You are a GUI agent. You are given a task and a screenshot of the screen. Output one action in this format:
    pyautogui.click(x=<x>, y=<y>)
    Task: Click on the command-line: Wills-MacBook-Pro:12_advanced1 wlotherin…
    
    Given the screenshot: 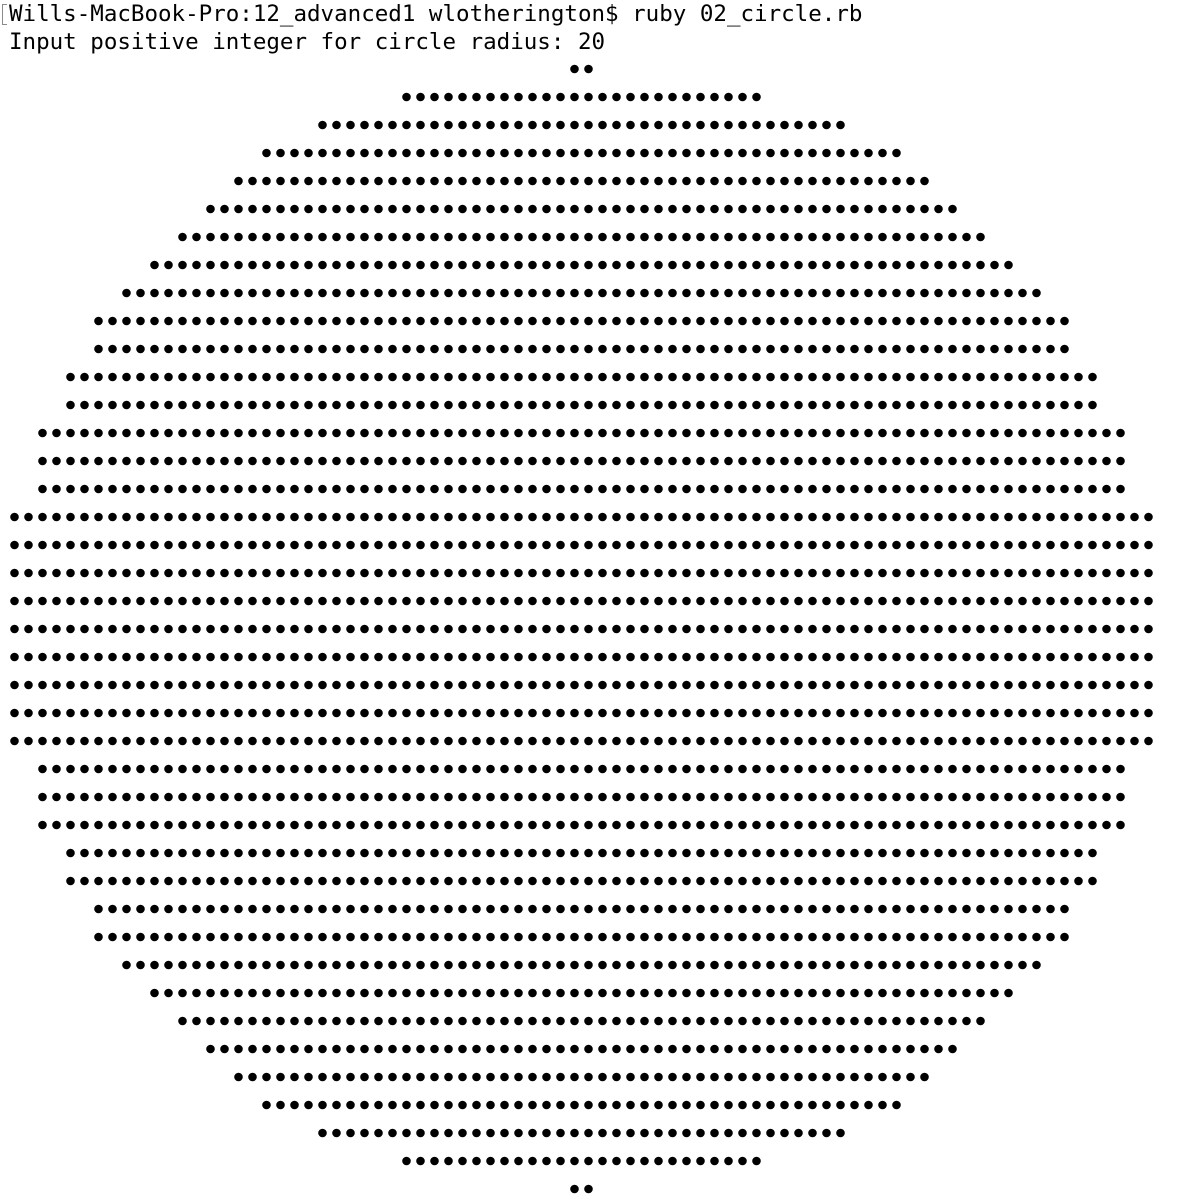 What is the action you would take?
    pyautogui.click(x=435, y=14)
    